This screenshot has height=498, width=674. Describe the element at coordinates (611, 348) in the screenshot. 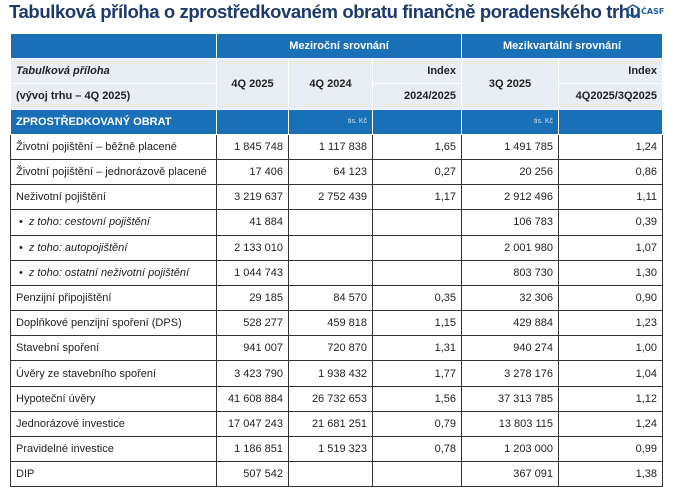

I see `cell-idx-qoq: 1,00` at that location.